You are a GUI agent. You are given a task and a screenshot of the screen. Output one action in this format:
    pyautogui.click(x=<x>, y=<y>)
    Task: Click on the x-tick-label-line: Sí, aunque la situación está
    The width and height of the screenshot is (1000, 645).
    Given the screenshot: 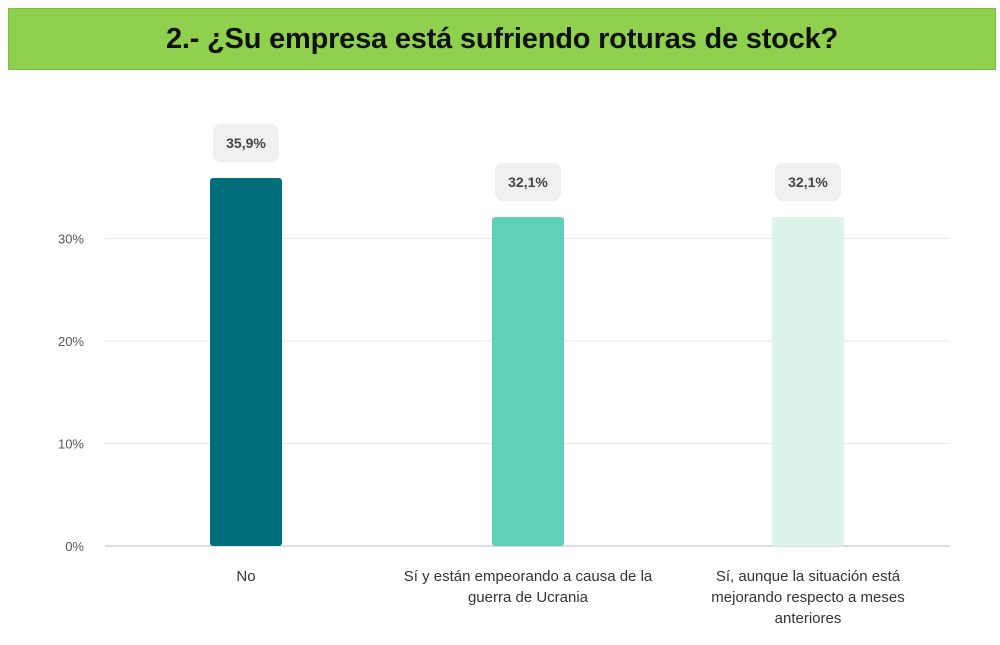 What is the action you would take?
    pyautogui.click(x=808, y=576)
    